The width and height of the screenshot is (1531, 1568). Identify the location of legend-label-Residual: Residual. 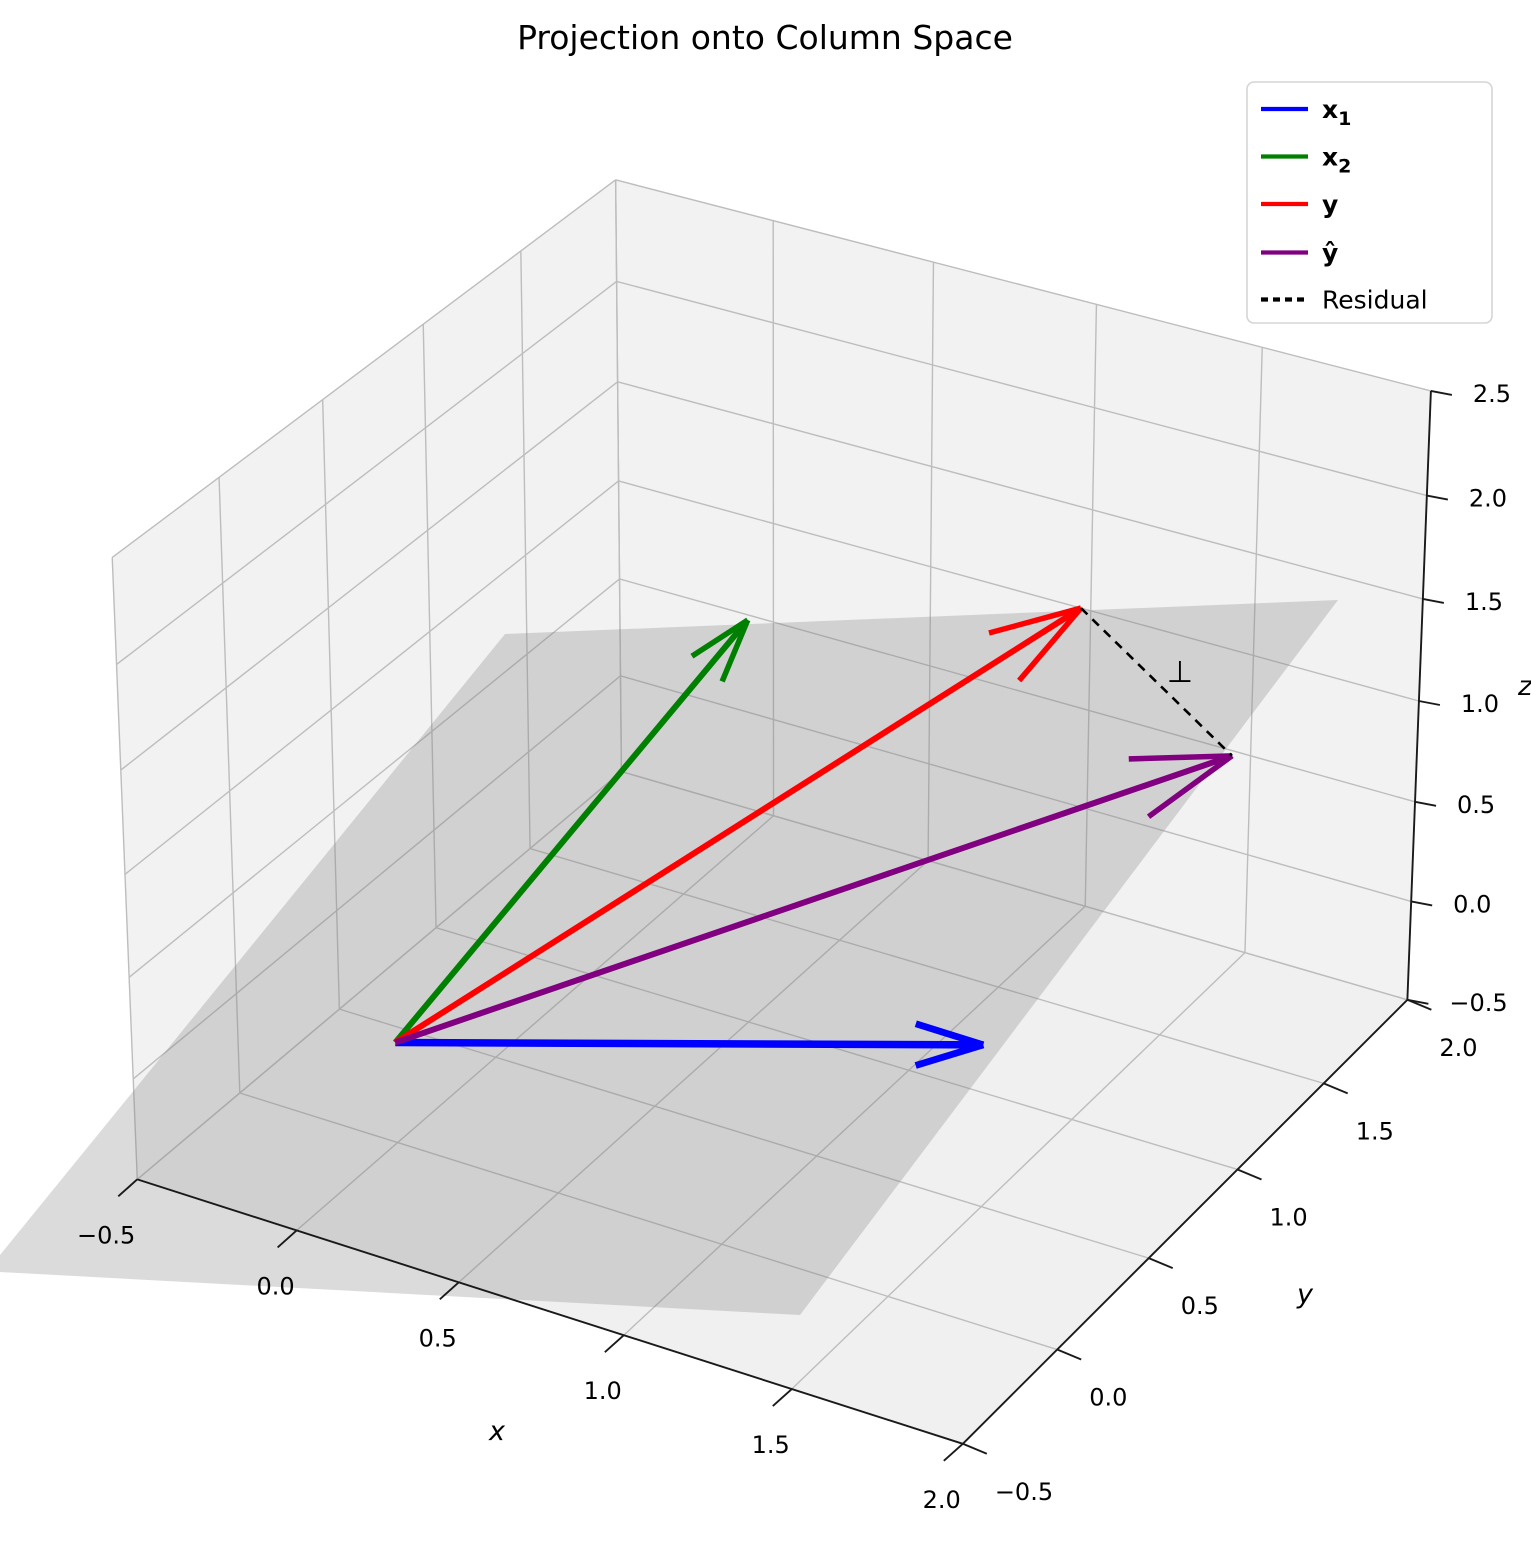
(1375, 300).